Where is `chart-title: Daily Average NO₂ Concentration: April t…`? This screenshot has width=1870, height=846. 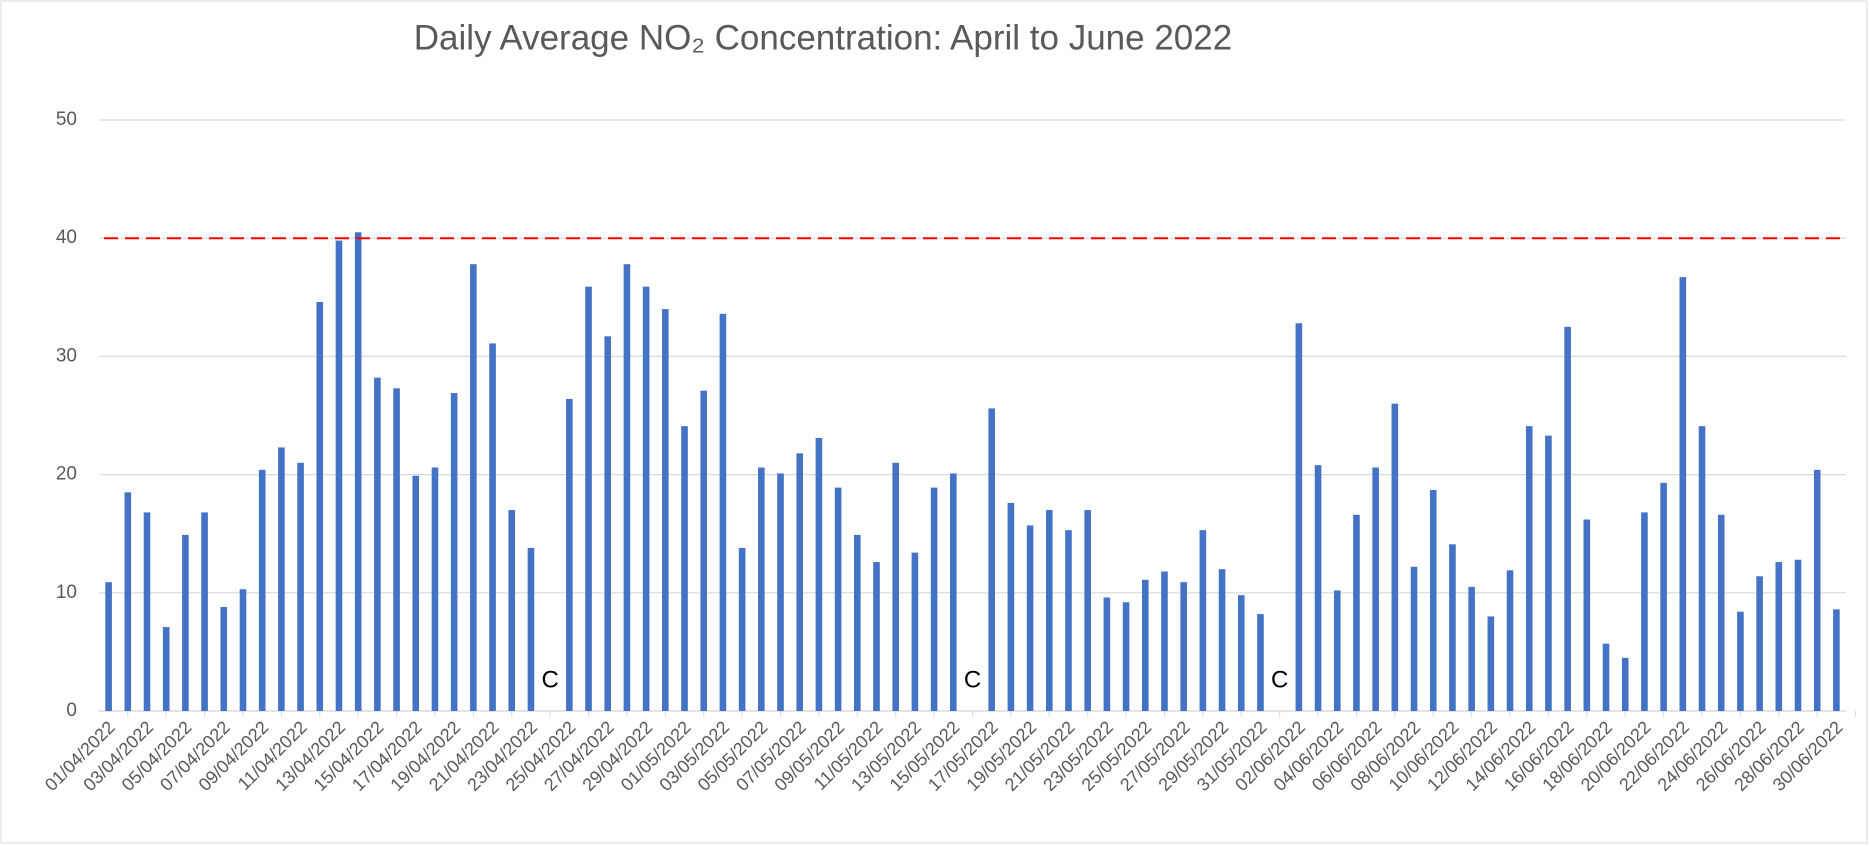 chart-title: Daily Average NO₂ Concentration: April t… is located at coordinates (823, 37).